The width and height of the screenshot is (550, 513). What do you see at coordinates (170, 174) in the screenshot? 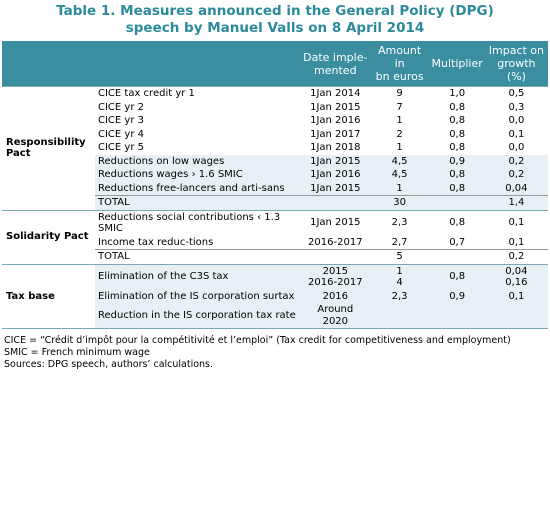
I see `measure-cell: Reductions wages › 1.6 SMIC` at bounding box center [170, 174].